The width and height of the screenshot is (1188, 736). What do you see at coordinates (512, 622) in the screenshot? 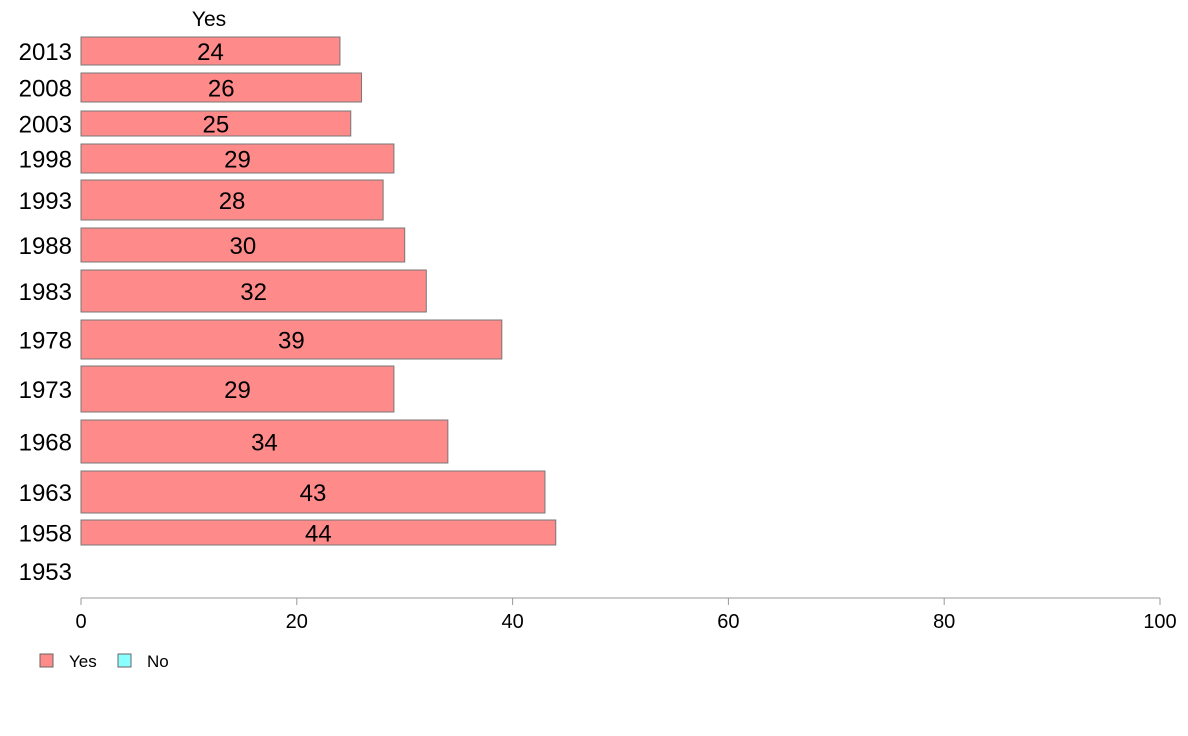
I see `x-tick-label-40: 40` at bounding box center [512, 622].